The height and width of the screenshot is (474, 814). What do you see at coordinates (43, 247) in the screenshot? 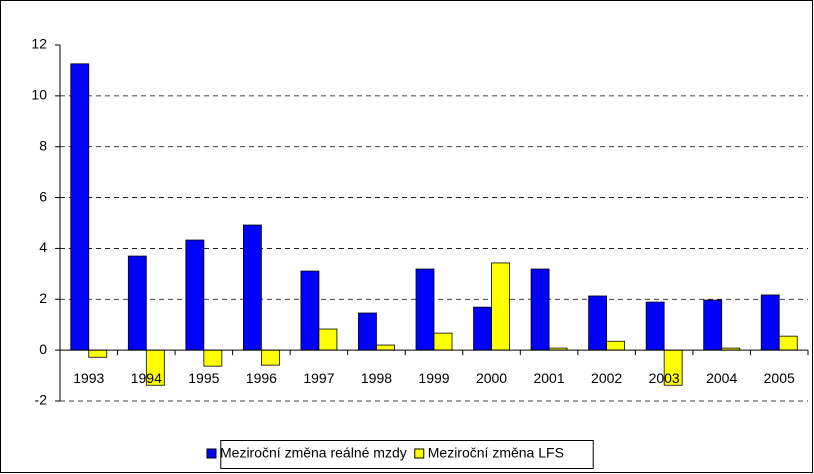
I see `y-tick-label: 4` at bounding box center [43, 247].